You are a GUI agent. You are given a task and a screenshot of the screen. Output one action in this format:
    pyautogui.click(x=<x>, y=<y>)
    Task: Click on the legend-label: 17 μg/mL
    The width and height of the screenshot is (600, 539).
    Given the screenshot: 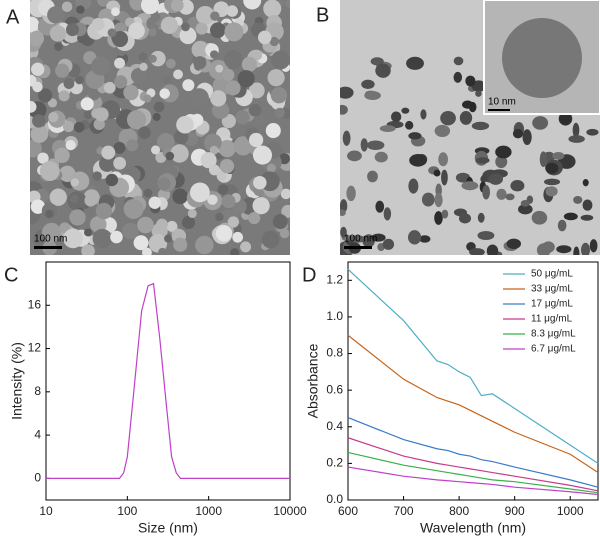 What is the action you would take?
    pyautogui.click(x=552, y=304)
    